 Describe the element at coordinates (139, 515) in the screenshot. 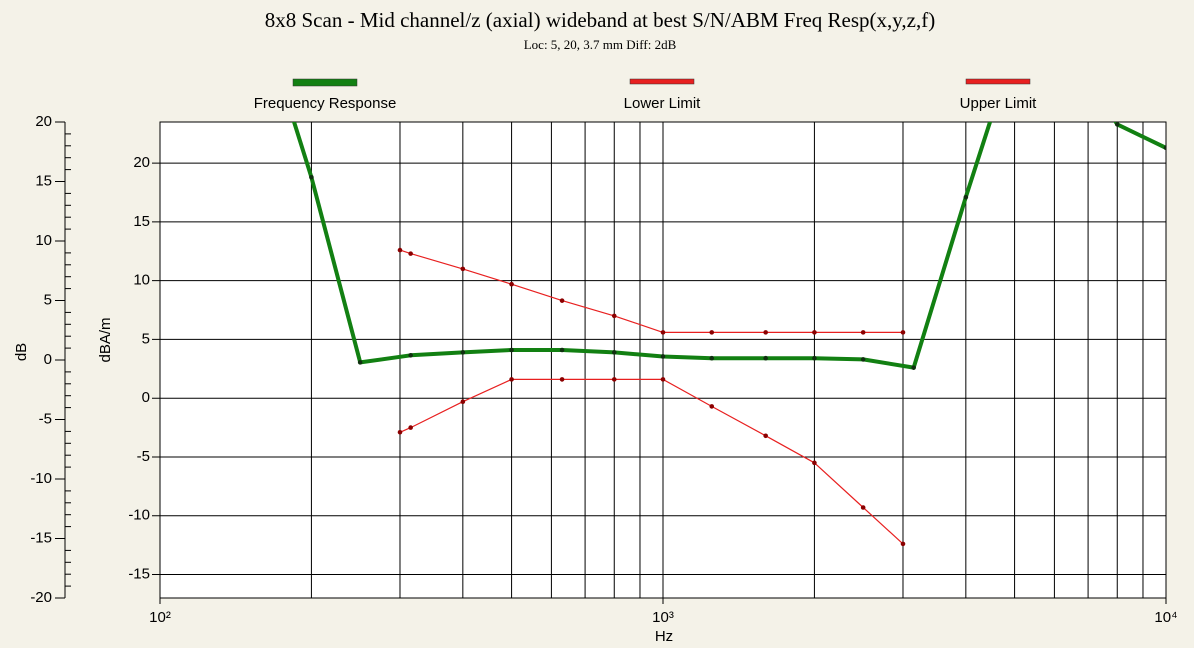

I see `y2-tick-label: -10` at that location.